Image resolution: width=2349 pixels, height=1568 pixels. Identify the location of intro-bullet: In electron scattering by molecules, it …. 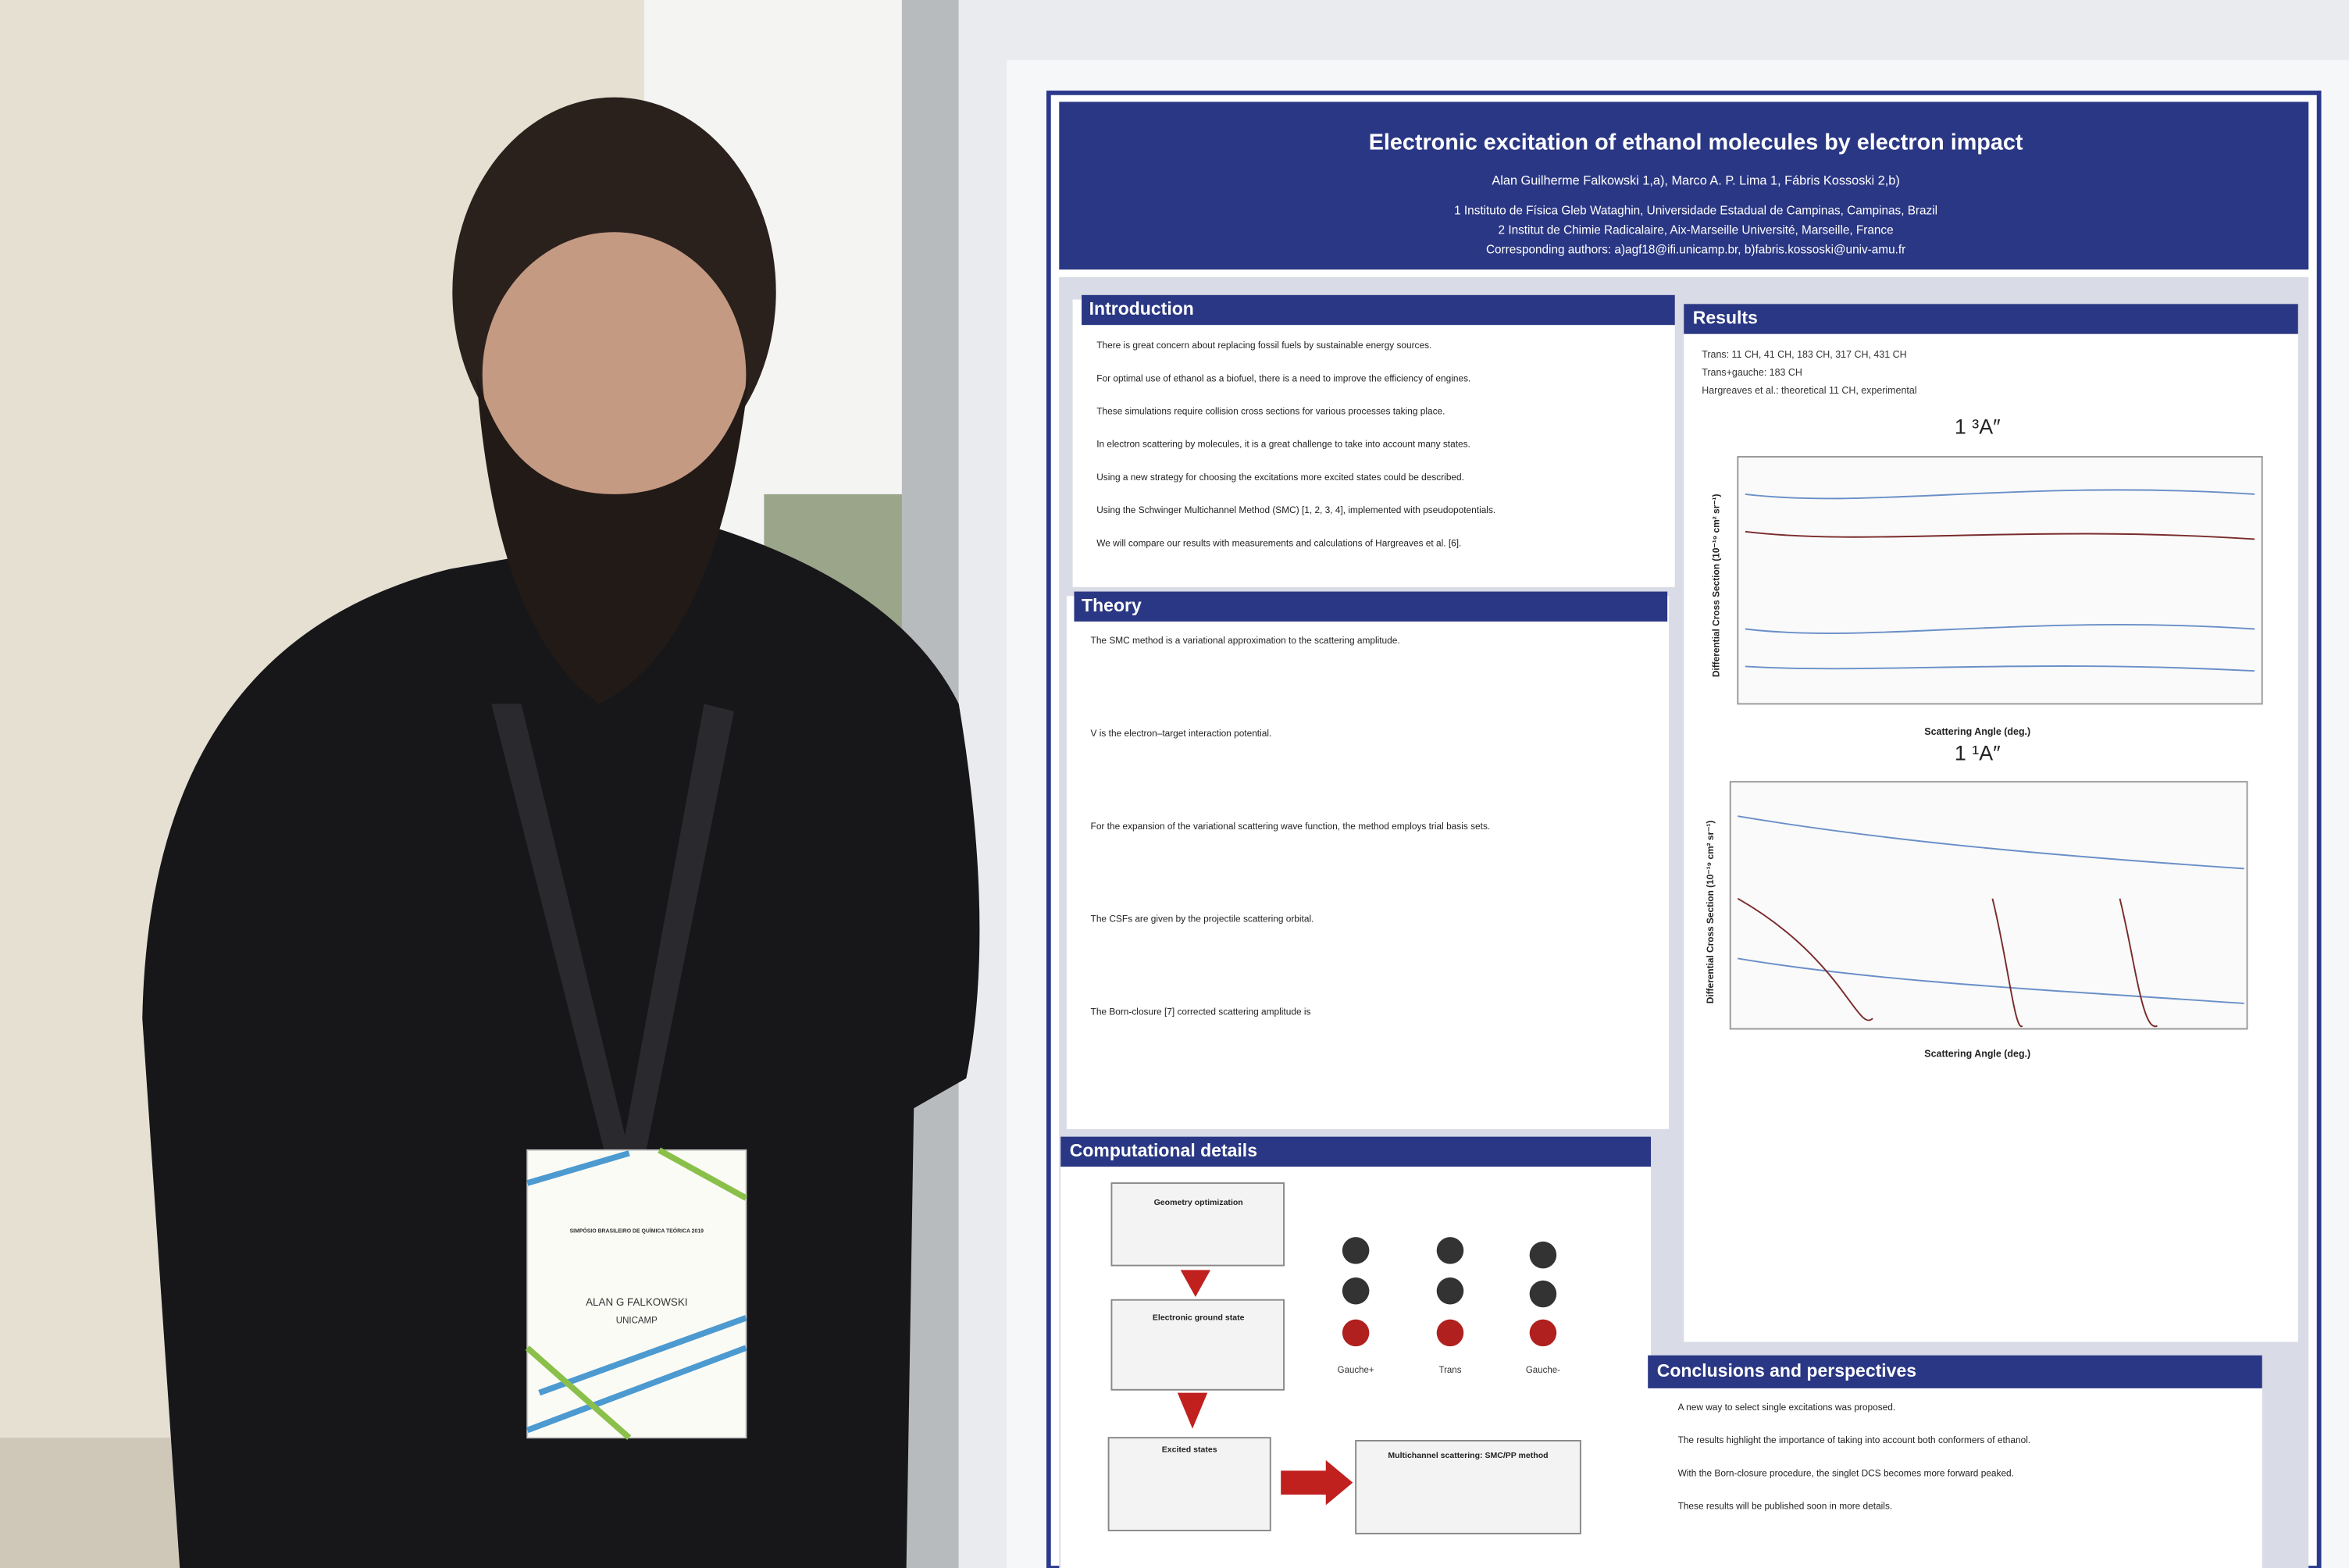
(1283, 444).